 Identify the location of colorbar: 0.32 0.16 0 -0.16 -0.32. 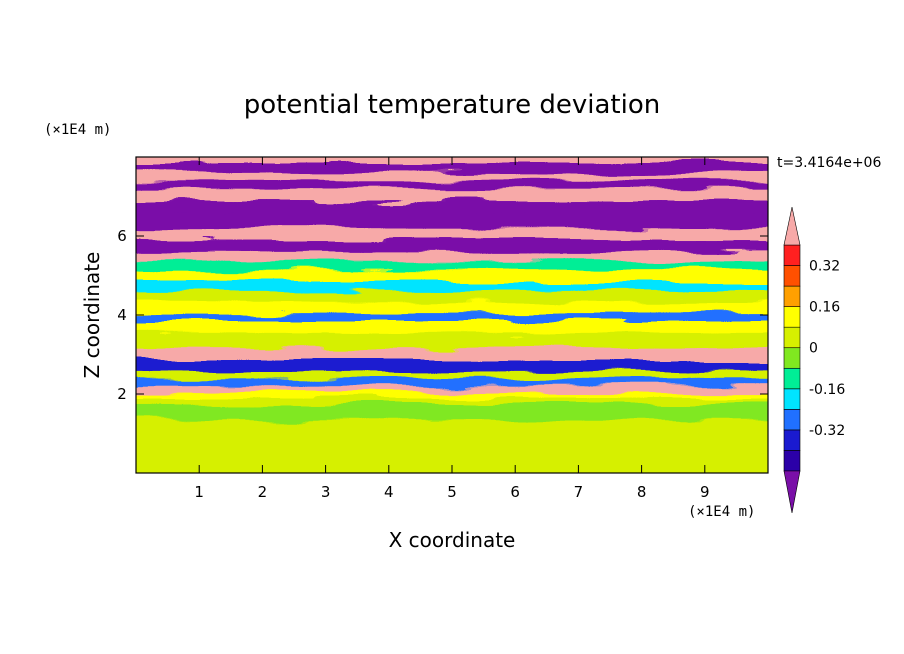
(814, 360).